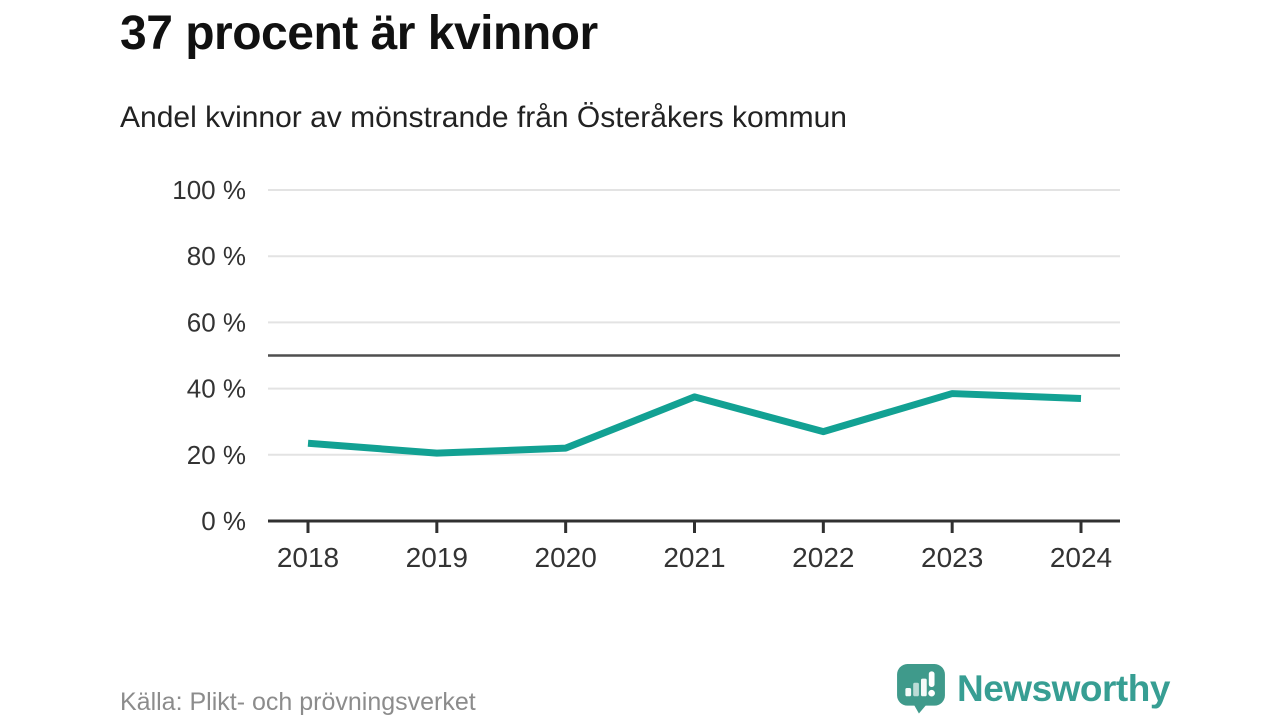  Describe the element at coordinates (437, 557) in the screenshot. I see `x-axis-label: 2019` at that location.